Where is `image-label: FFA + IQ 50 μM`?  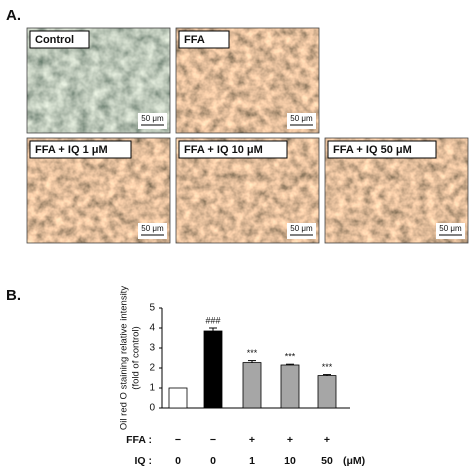
image-label: FFA + IQ 50 μM is located at coordinates (372, 150).